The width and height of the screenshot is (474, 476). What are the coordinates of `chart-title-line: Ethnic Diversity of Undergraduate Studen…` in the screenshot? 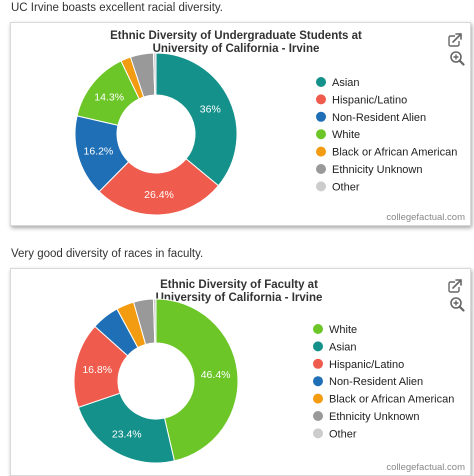 It's located at (236, 36).